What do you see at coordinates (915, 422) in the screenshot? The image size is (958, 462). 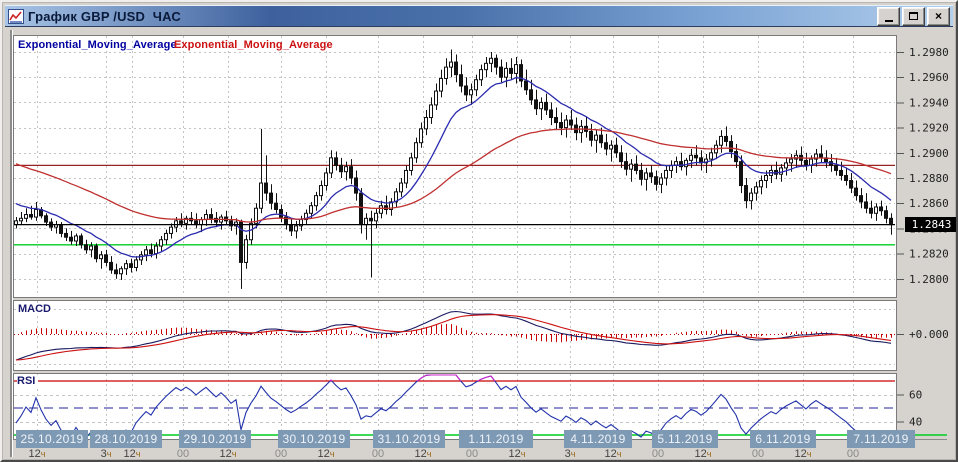 I see `rsi-axis-label: 40` at bounding box center [915, 422].